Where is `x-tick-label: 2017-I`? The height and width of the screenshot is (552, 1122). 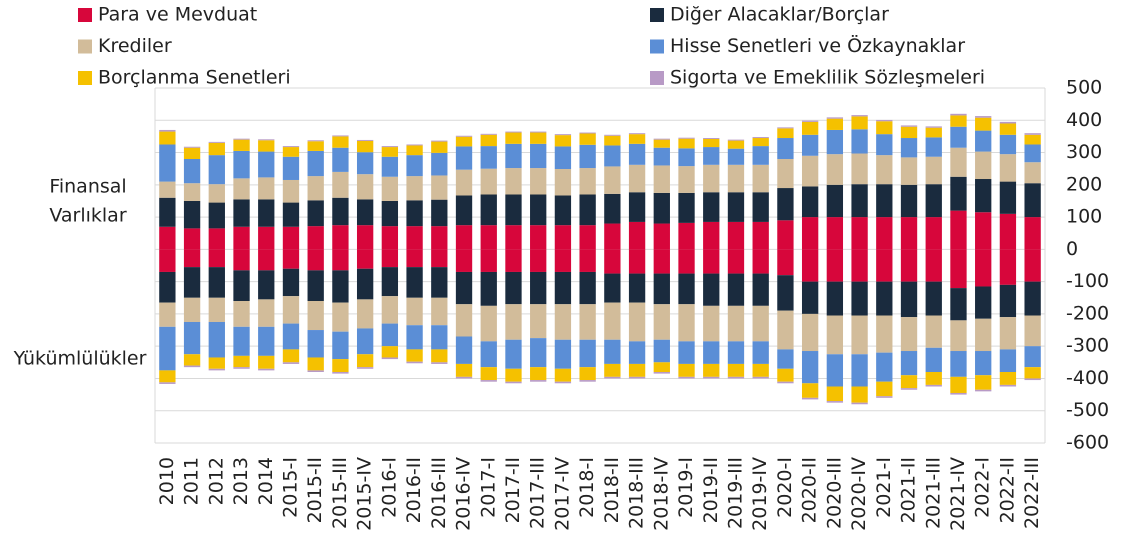 x-tick-label: 2017-I is located at coordinates (488, 487).